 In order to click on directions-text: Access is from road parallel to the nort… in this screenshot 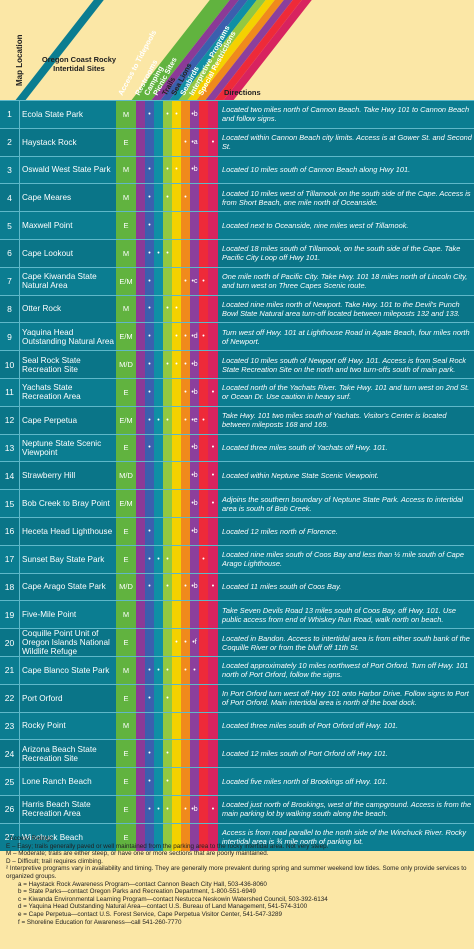, I will do `click(344, 837)`.